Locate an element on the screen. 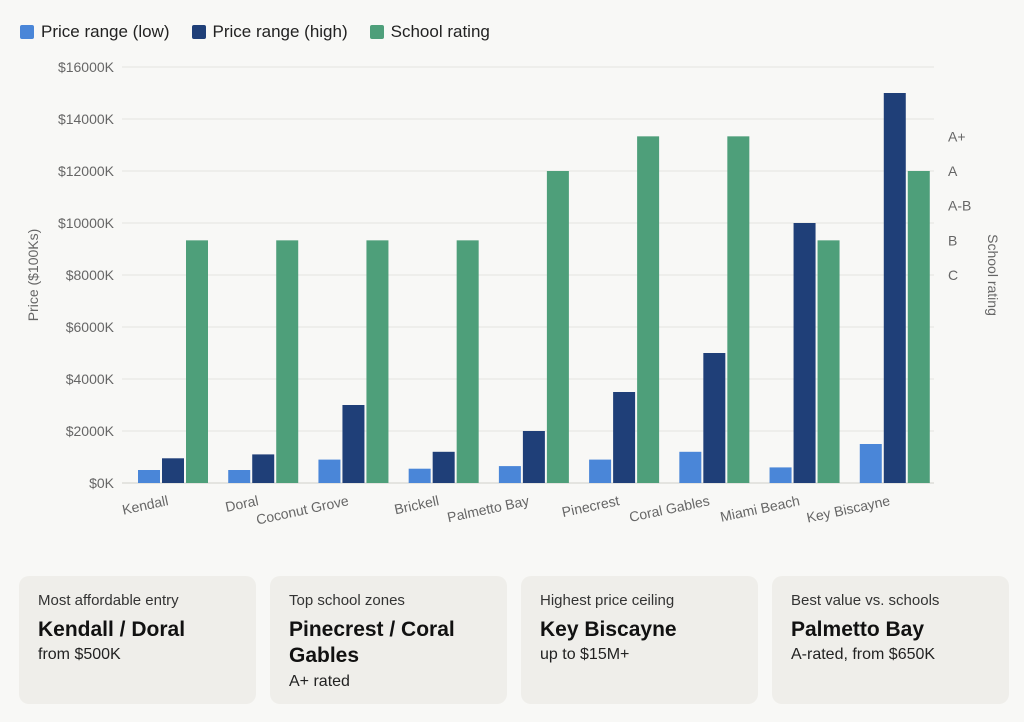  y-tick-label: $8000K is located at coordinates (90, 275).